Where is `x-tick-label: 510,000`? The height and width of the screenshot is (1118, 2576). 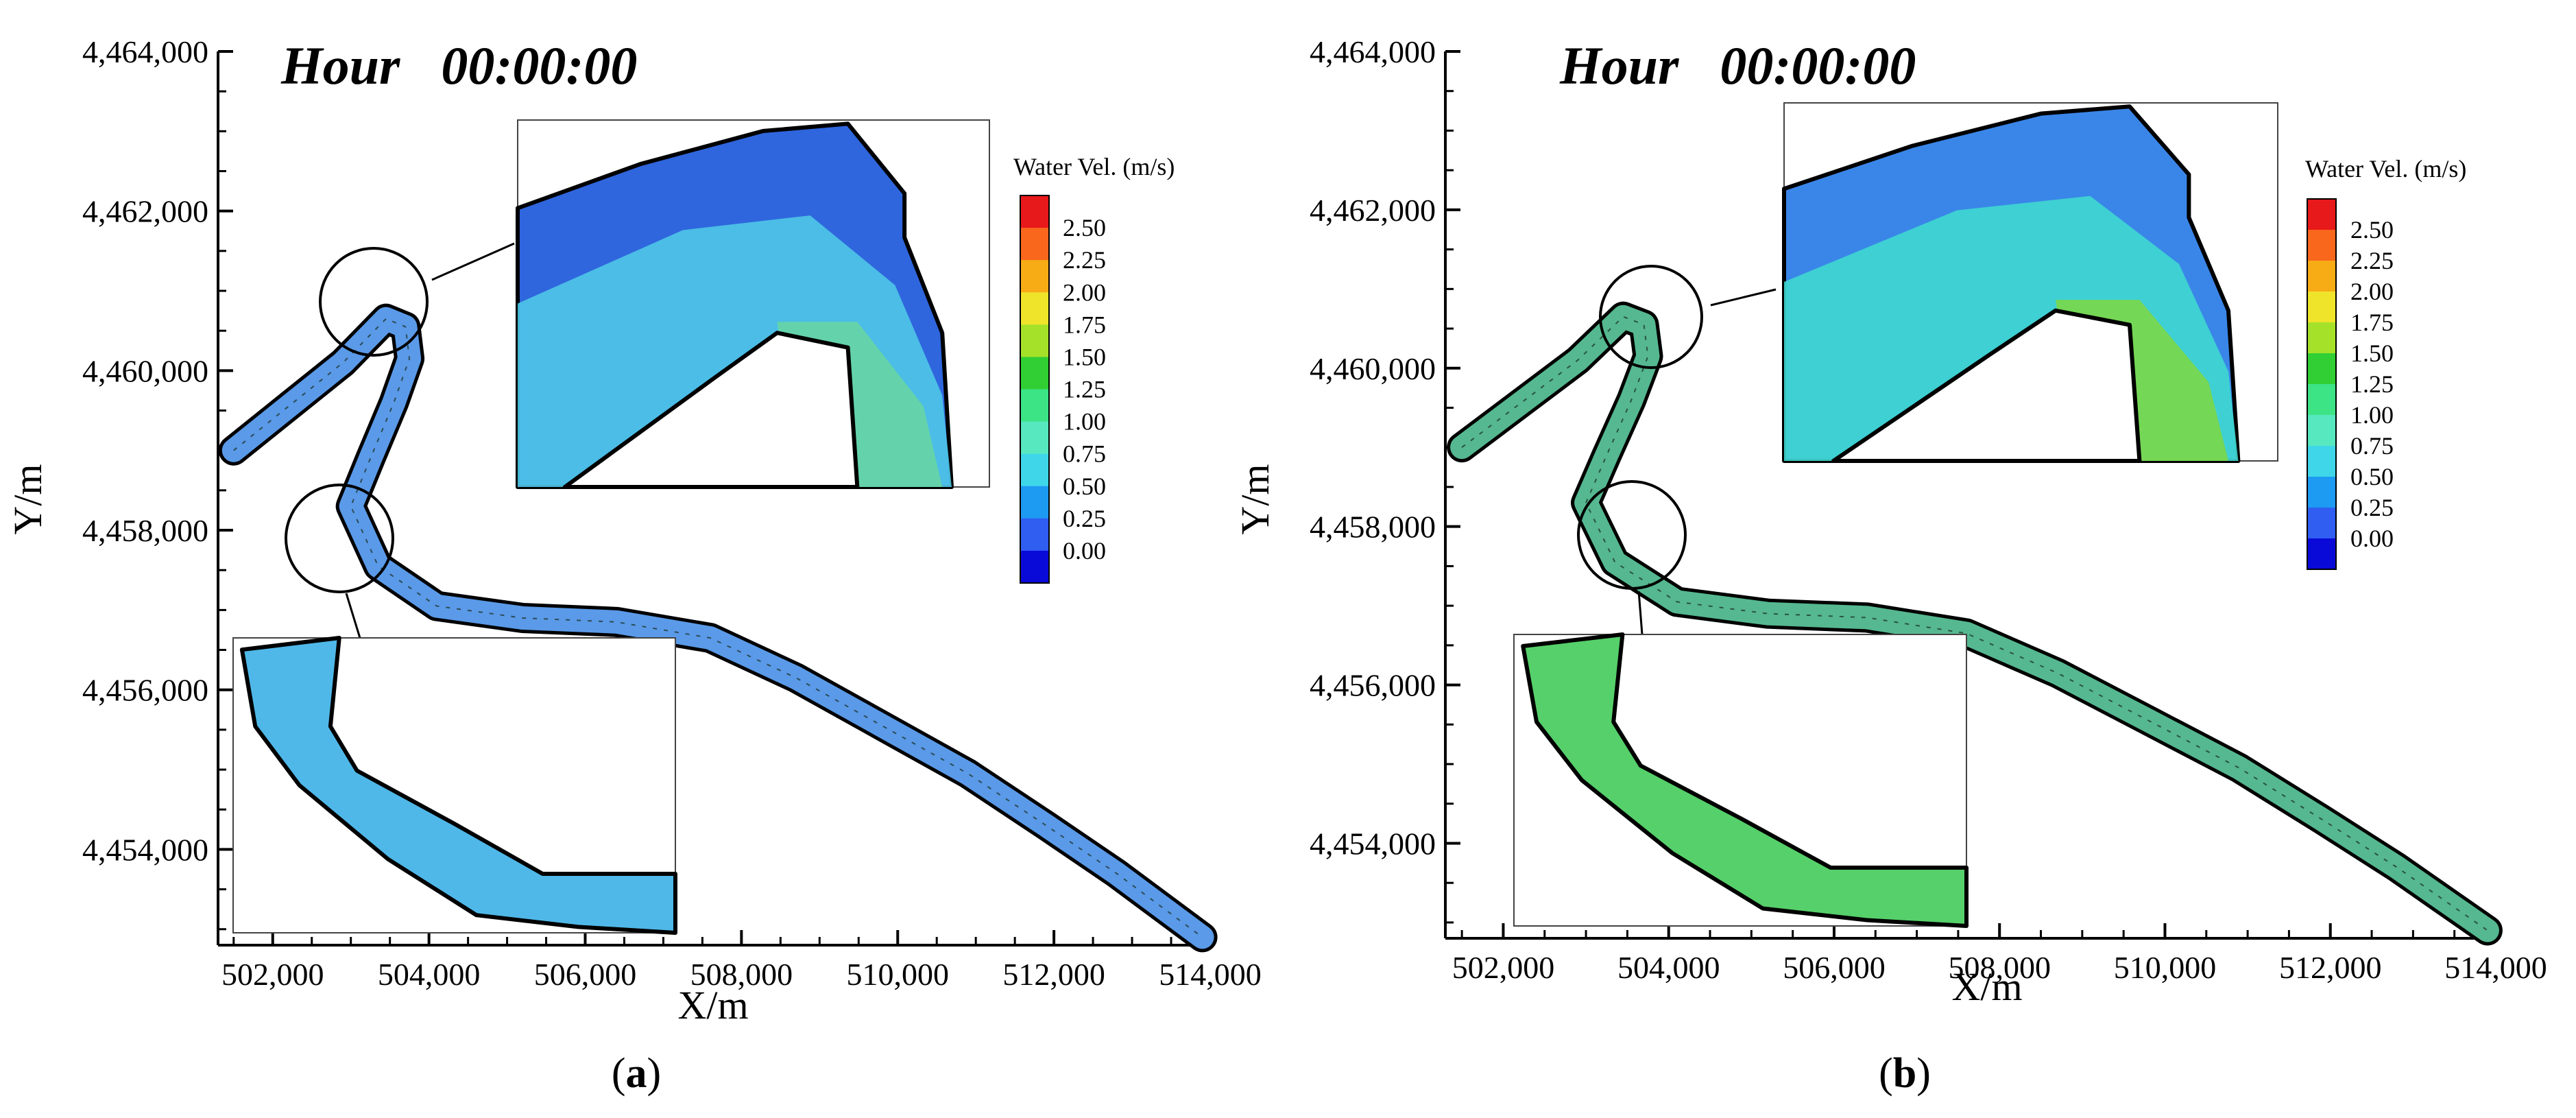 x-tick-label: 510,000 is located at coordinates (2166, 967).